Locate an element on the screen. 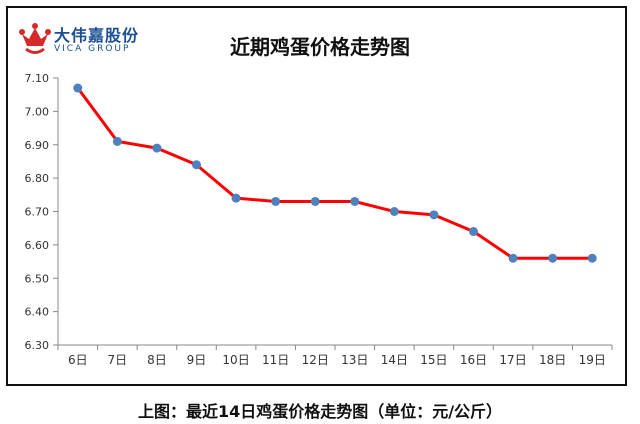  x-tick-label: 16日 is located at coordinates (473, 360).